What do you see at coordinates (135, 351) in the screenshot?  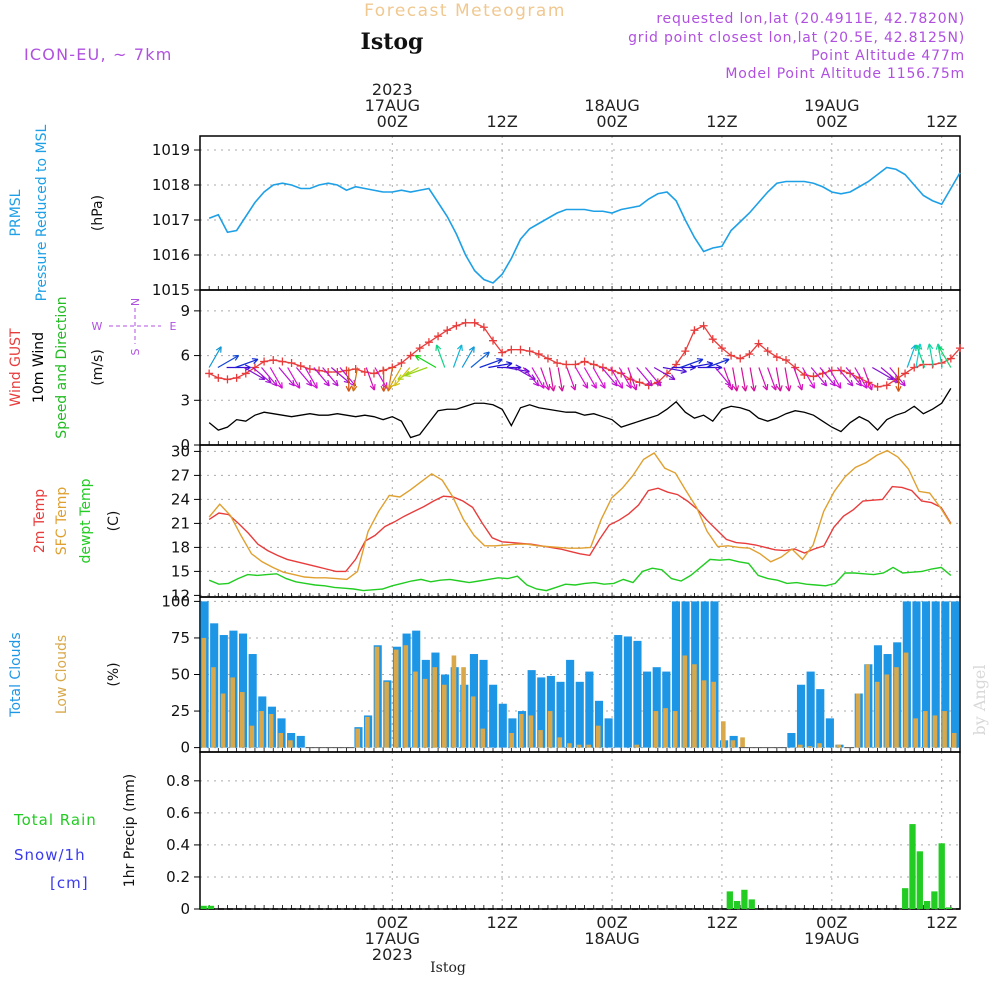 I see `compass-south: S` at bounding box center [135, 351].